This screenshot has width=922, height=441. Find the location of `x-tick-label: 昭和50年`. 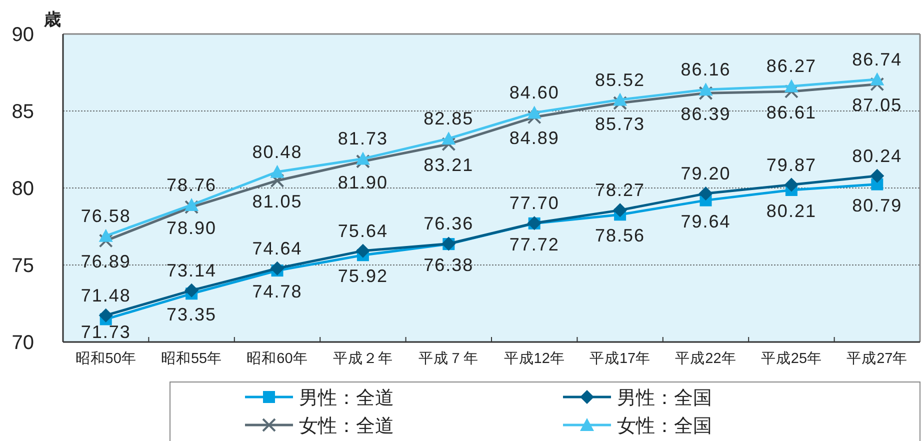

x-tick-label: 昭和50年 is located at coordinates (105, 358).